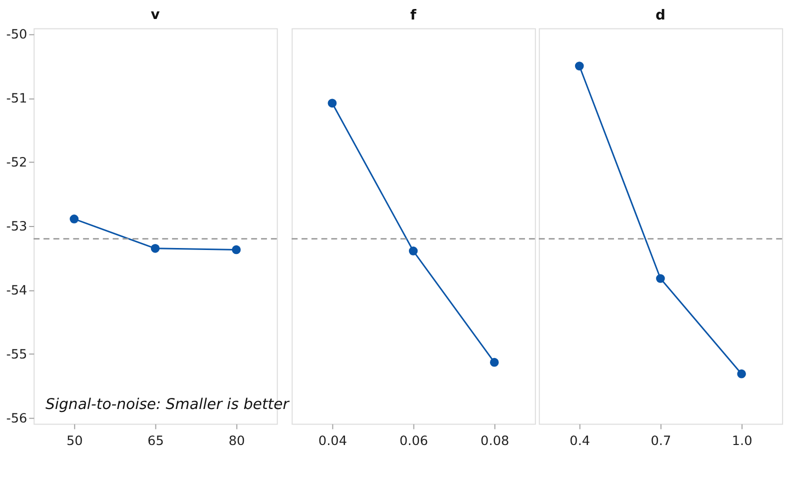  What do you see at coordinates (17, 290) in the screenshot?
I see `y-tick-label: -54` at bounding box center [17, 290].